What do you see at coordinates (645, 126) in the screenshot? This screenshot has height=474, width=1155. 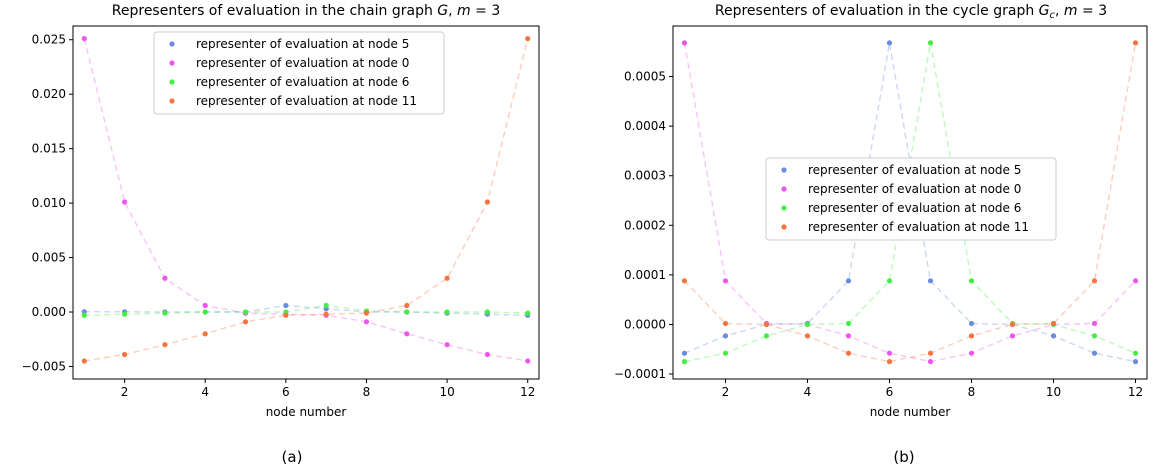 I see `y-tick-label: 0.0004` at bounding box center [645, 126].